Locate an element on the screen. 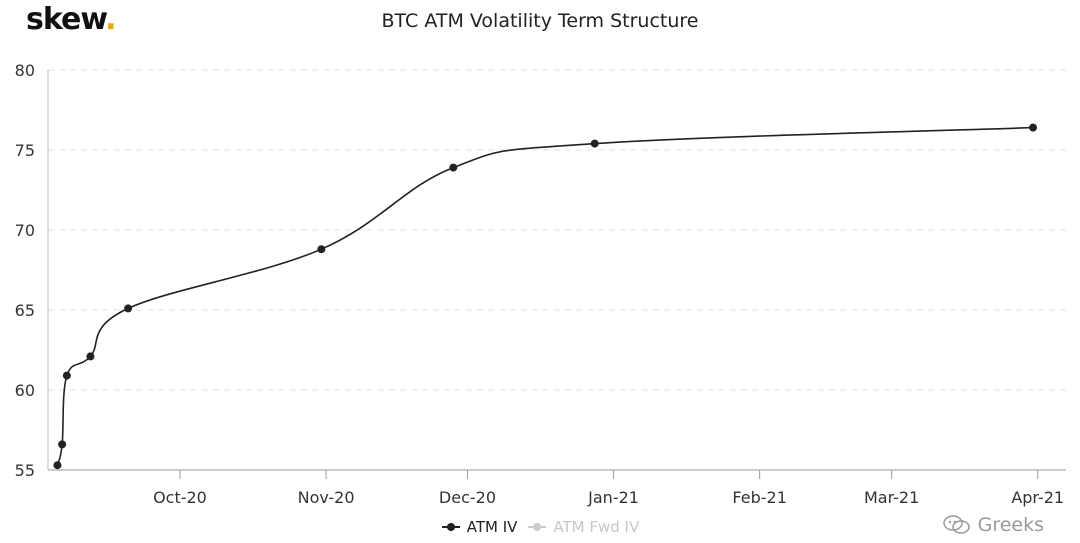  x-tick-label: Nov-20 is located at coordinates (326, 497).